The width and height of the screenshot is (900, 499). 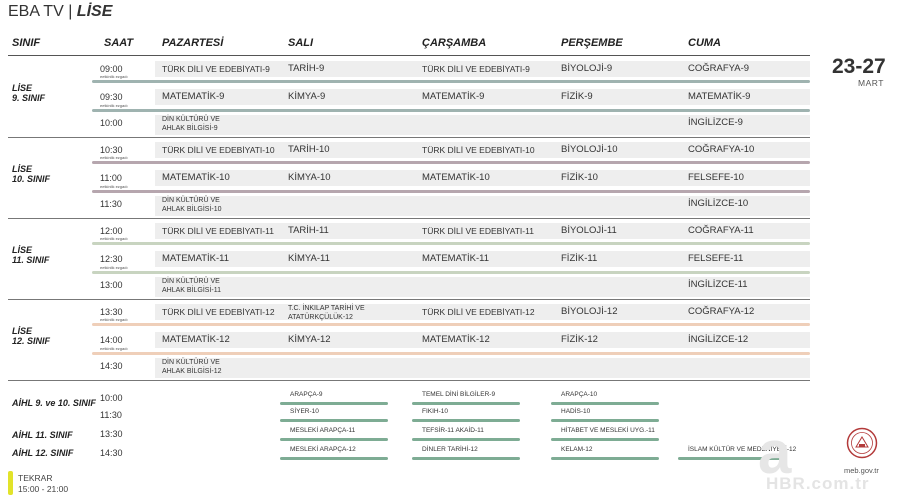 I want to click on group-label: LİSE 10. SINIF, so click(x=31, y=174).